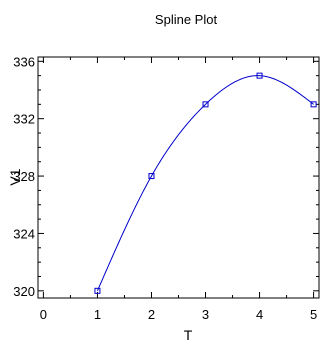  I want to click on y-tick-label: 328, so click(24, 176).